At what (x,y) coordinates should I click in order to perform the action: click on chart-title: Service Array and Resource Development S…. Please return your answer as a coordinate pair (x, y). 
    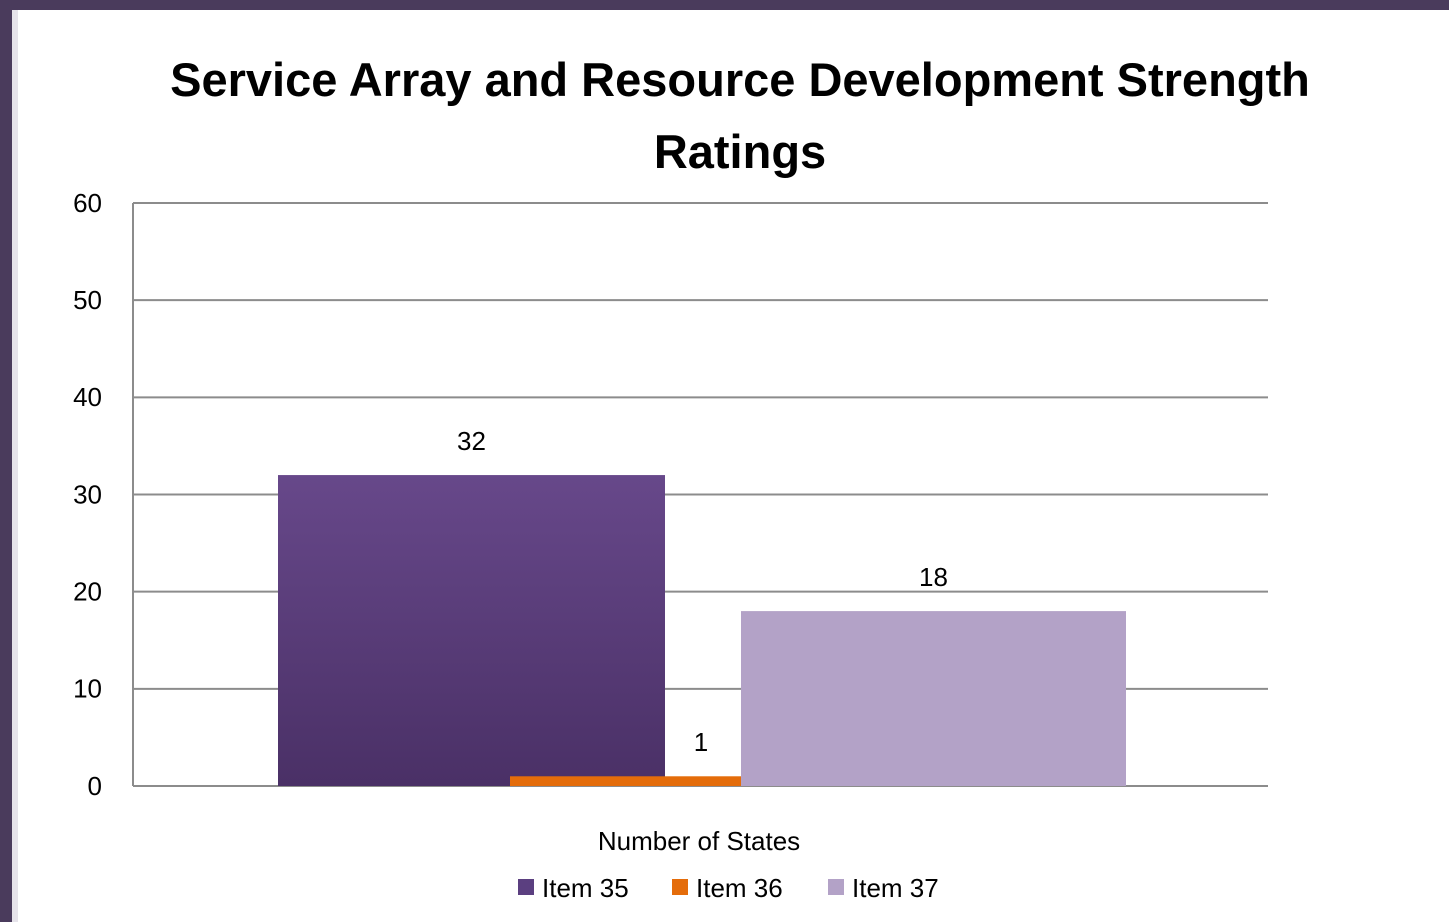
    Looking at the image, I should click on (740, 115).